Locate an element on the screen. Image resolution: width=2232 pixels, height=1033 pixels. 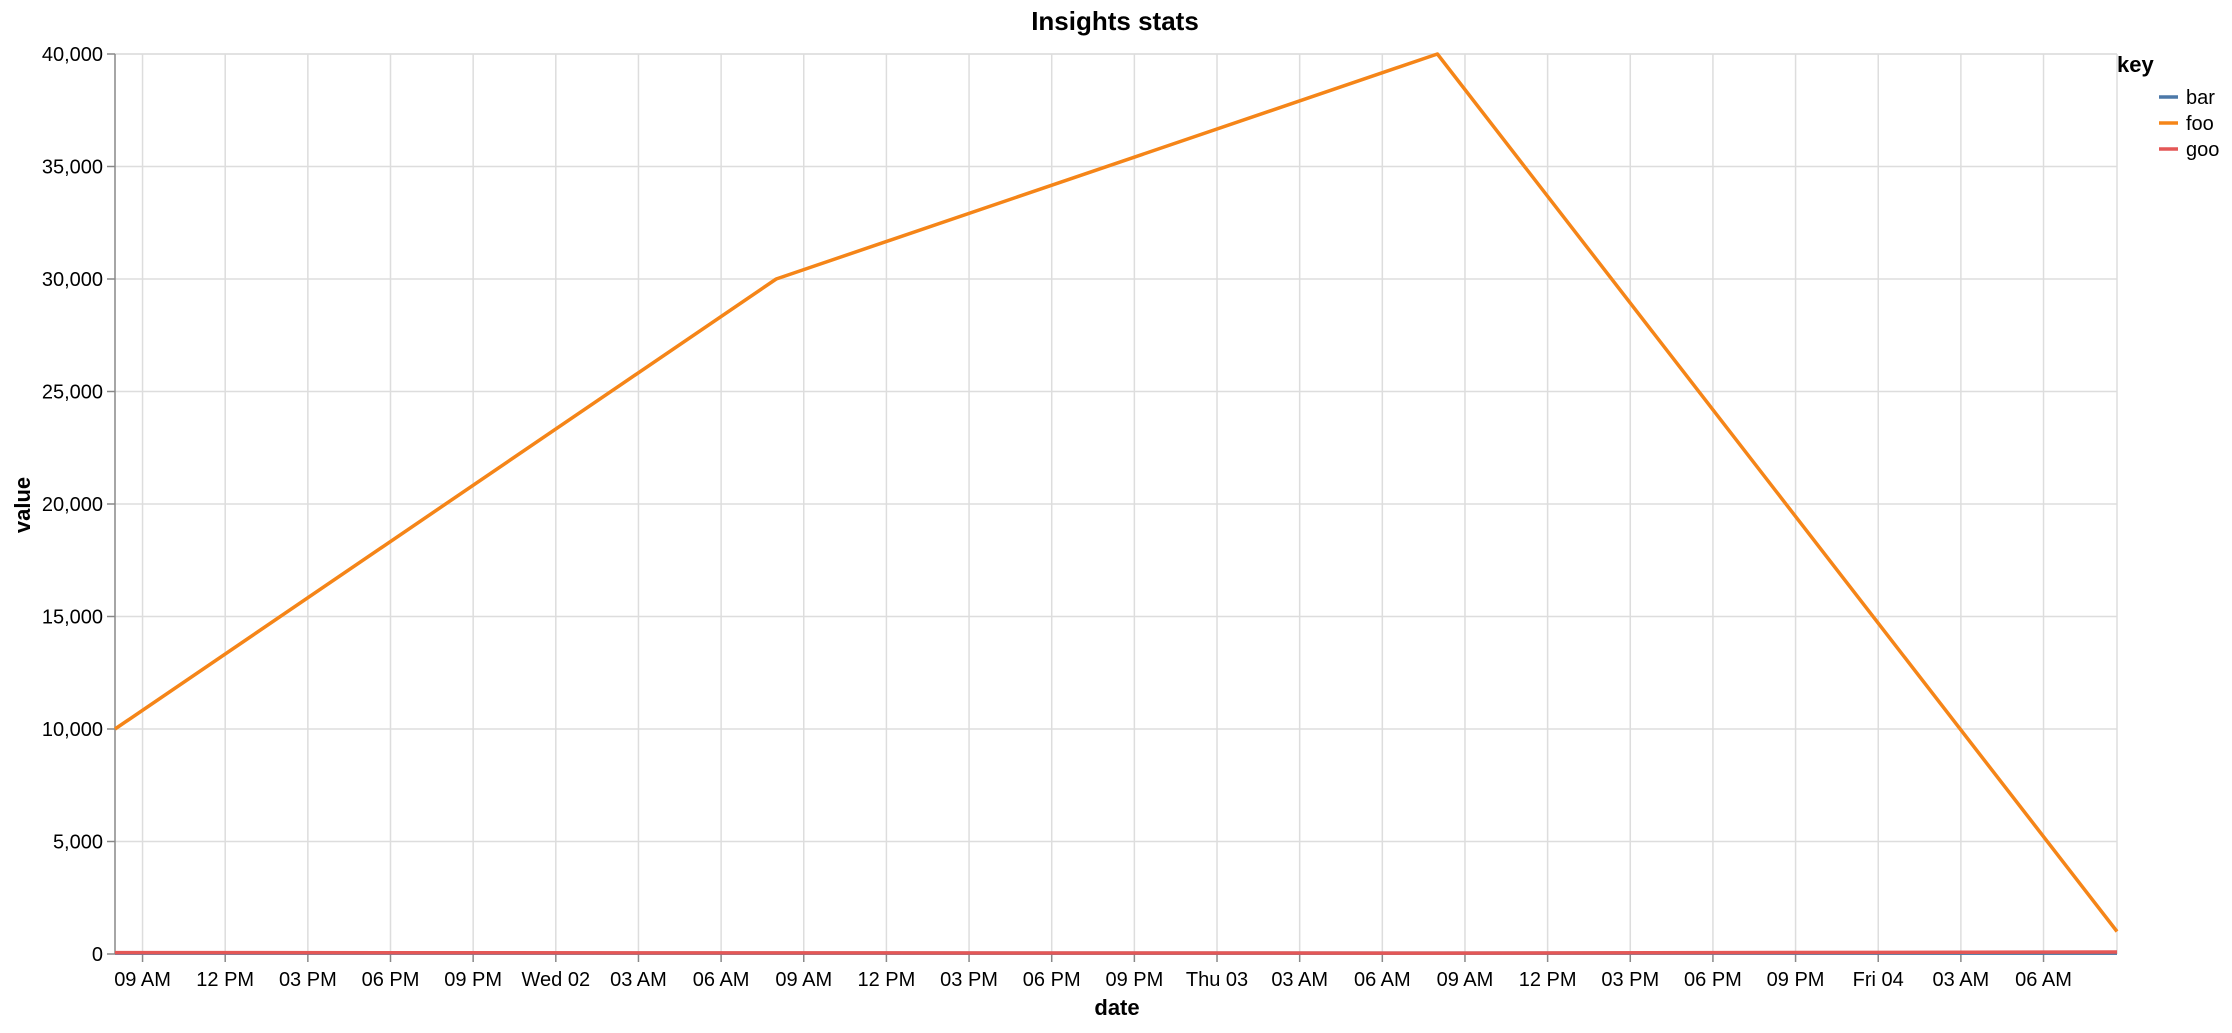
y-tick-label: 30,000 is located at coordinates (72, 280).